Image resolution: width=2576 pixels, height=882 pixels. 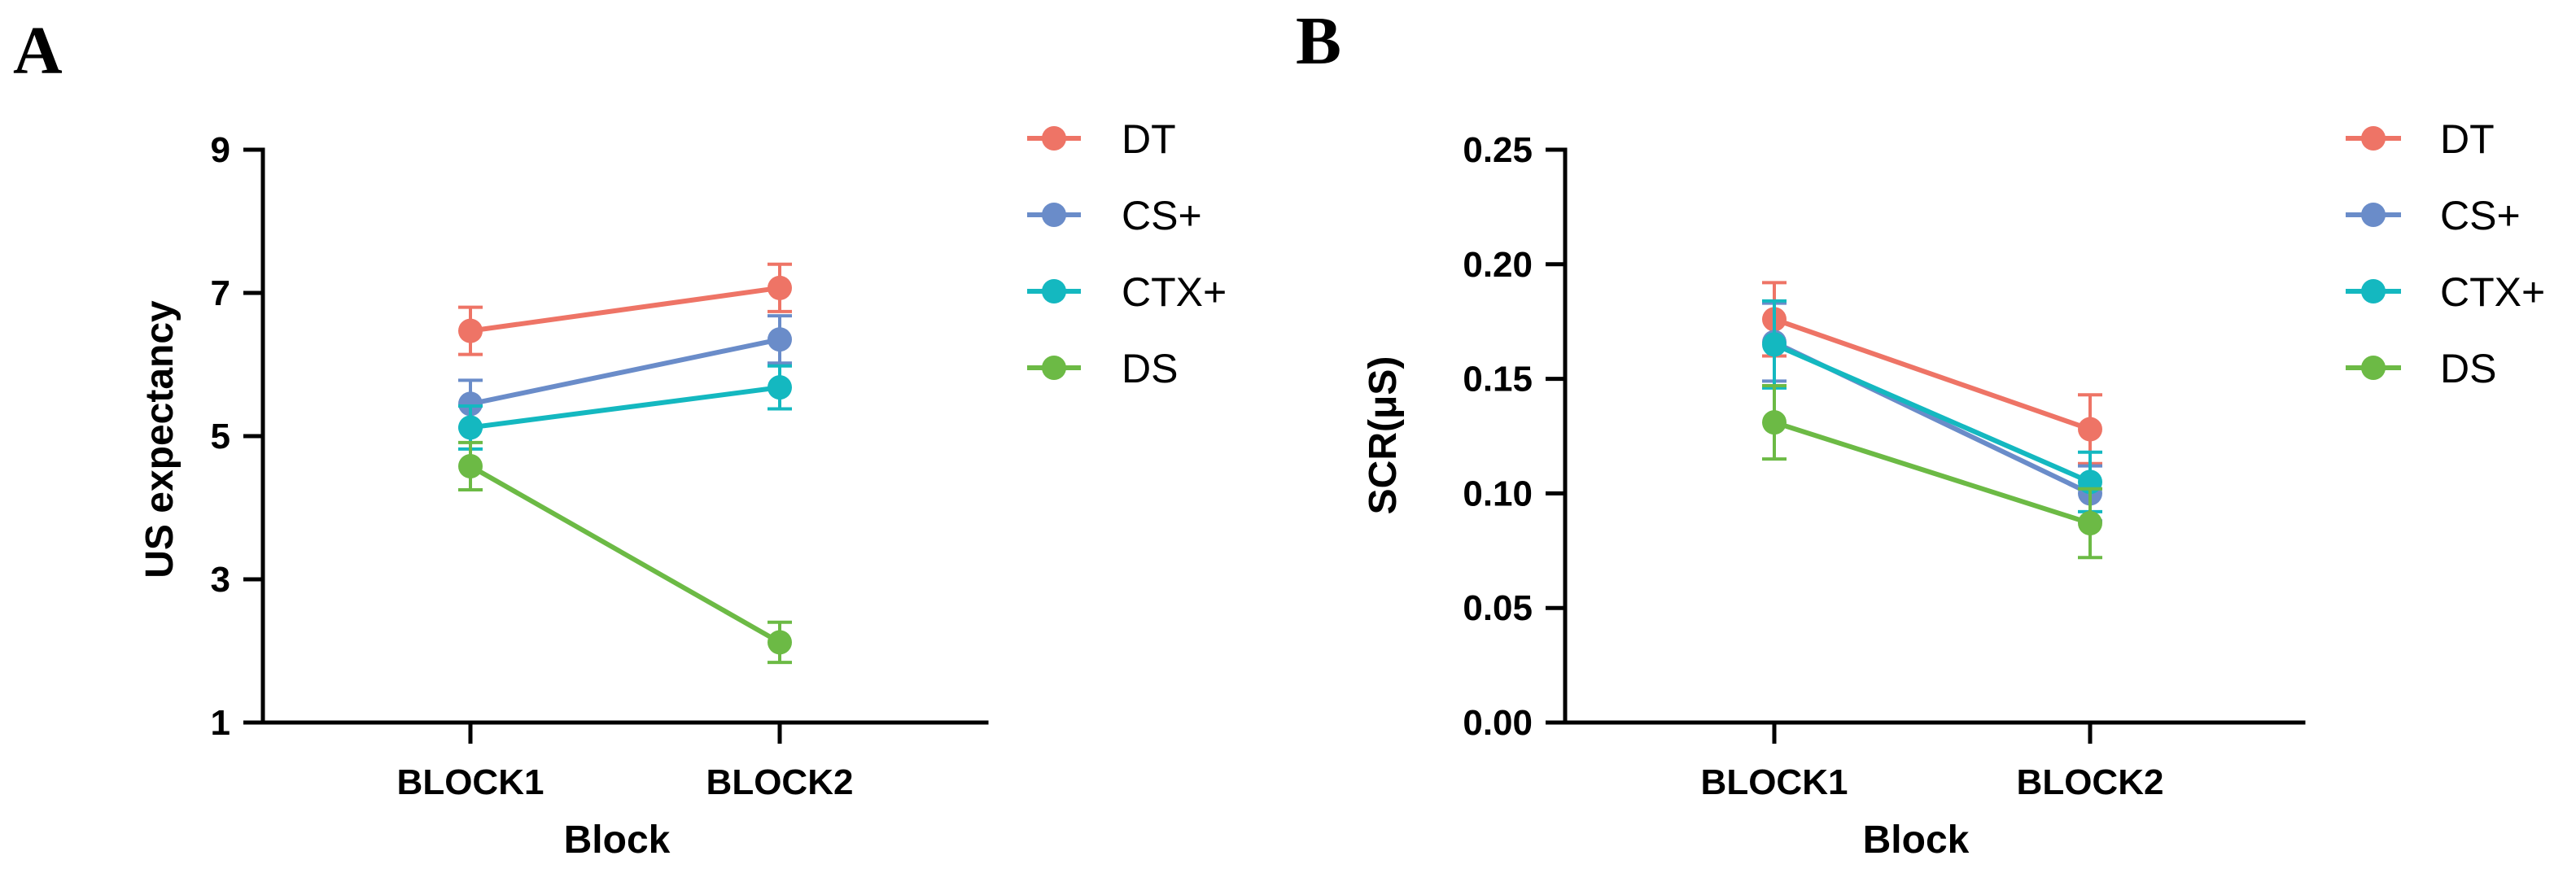 What do you see at coordinates (220, 293) in the screenshot?
I see `panel-a-y-tick-label: 7` at bounding box center [220, 293].